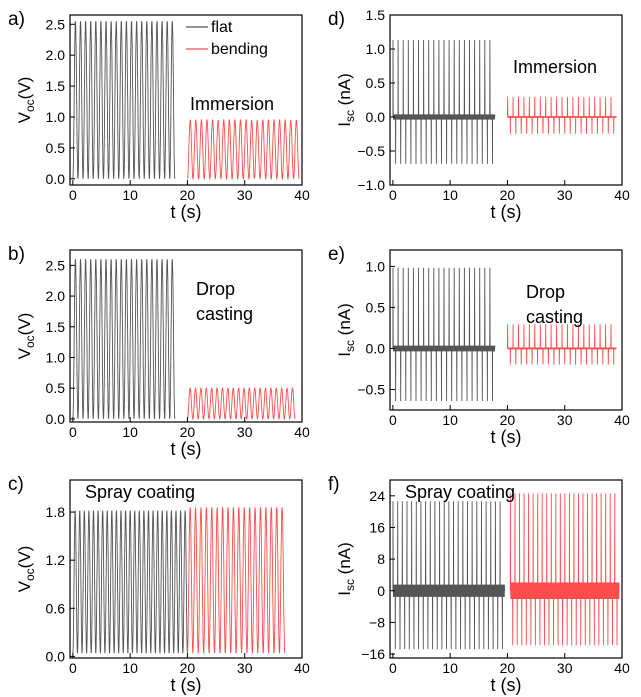 Image resolution: width=641 pixels, height=697 pixels. I want to click on annotation: Immersion, so click(232, 104).